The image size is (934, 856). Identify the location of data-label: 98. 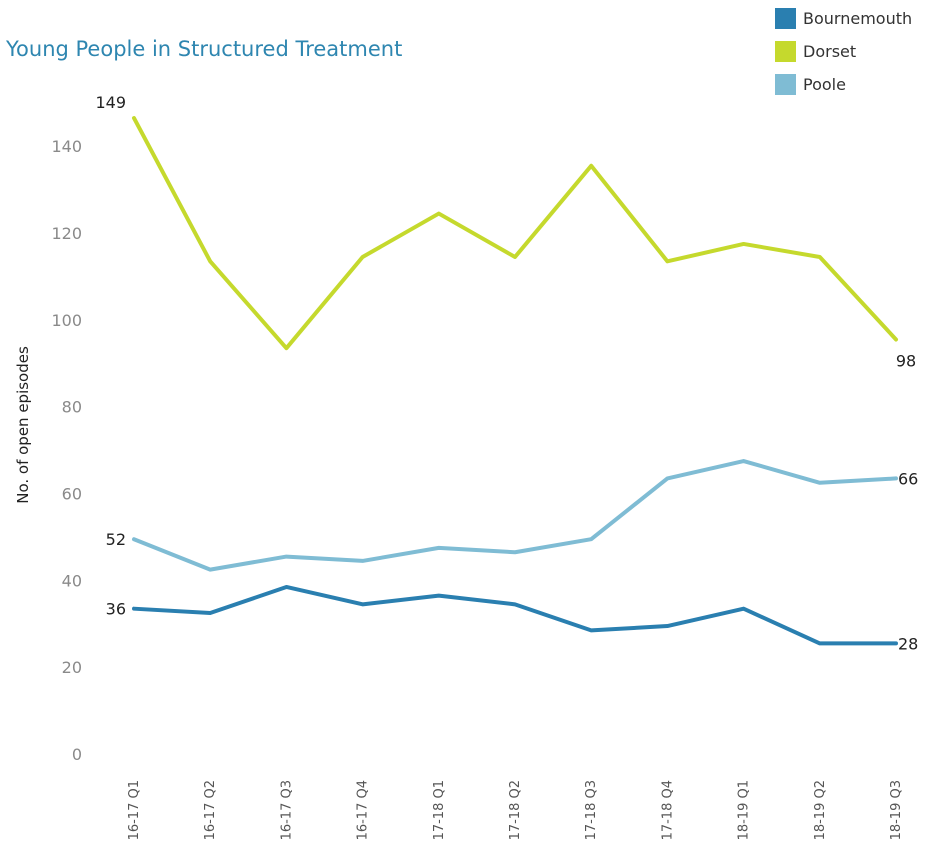
(906, 360).